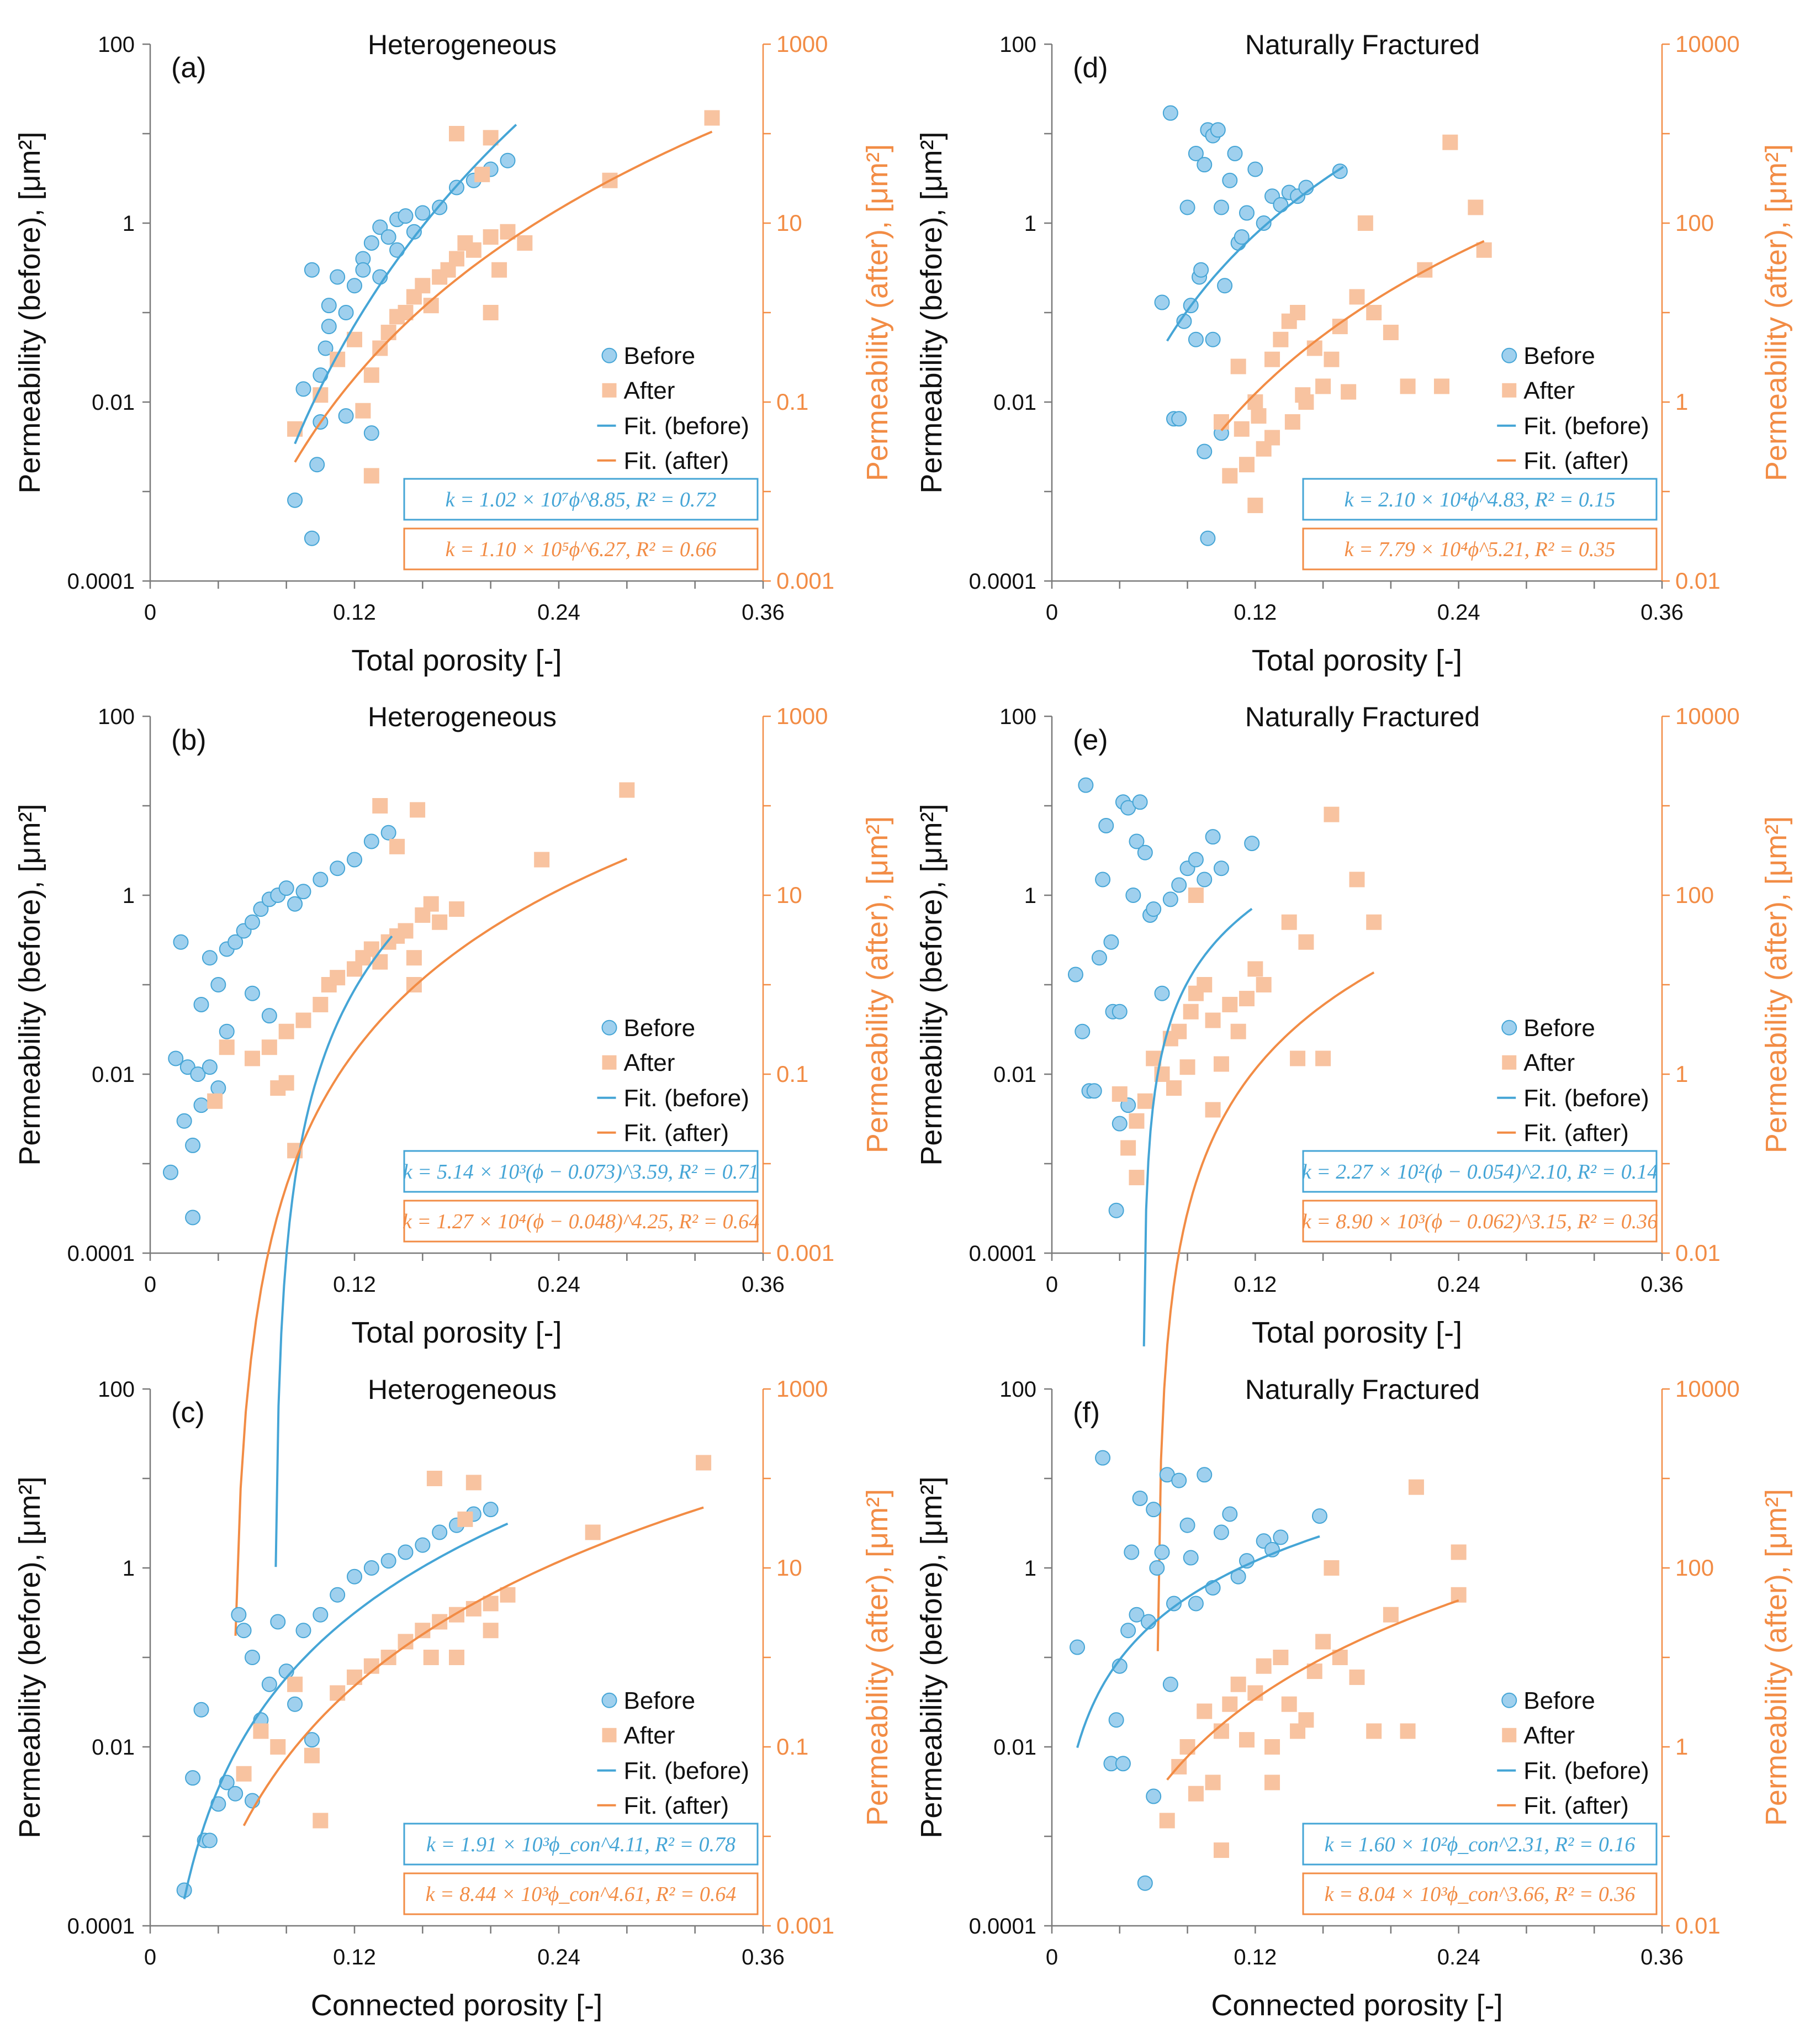  I want to click on x-tick-label: 0.36, so click(1662, 612).